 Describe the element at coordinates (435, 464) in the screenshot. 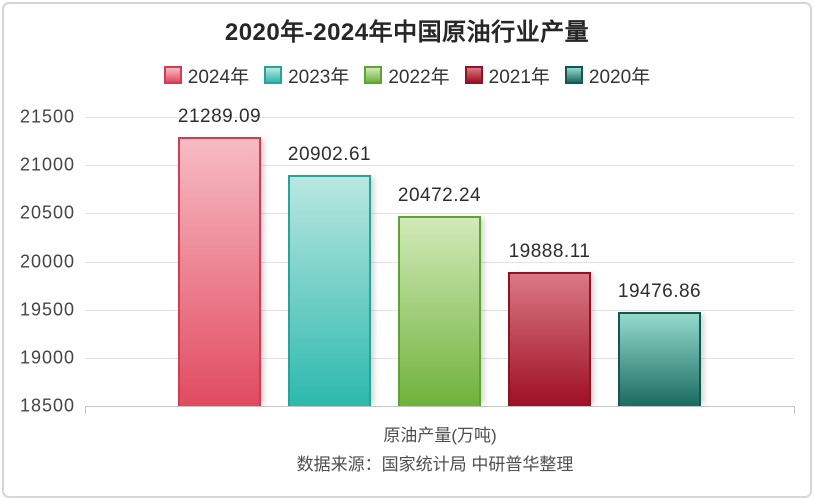

I see `data-source-note: 数据来源：国家统计局 中研普华整理` at that location.